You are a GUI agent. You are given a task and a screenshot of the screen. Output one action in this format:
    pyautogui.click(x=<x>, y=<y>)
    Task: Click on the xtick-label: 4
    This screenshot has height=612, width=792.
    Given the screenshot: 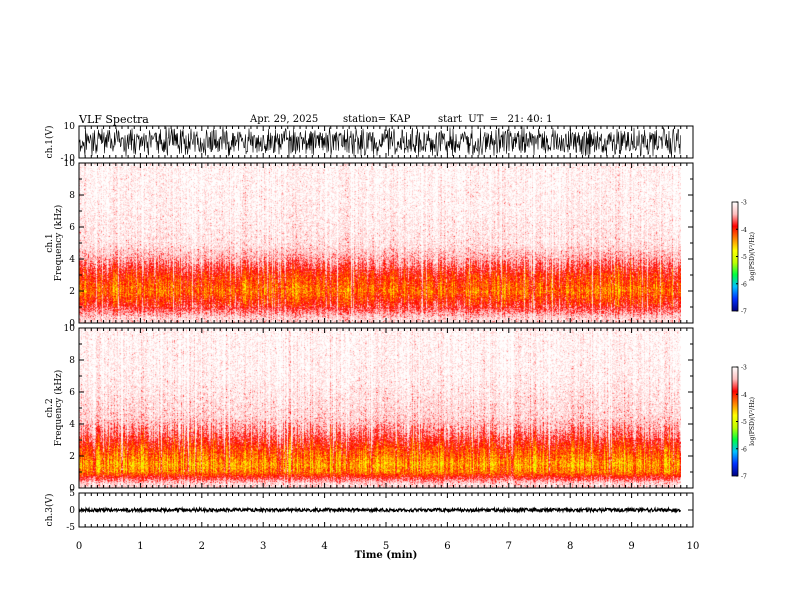 What is the action you would take?
    pyautogui.click(x=324, y=546)
    